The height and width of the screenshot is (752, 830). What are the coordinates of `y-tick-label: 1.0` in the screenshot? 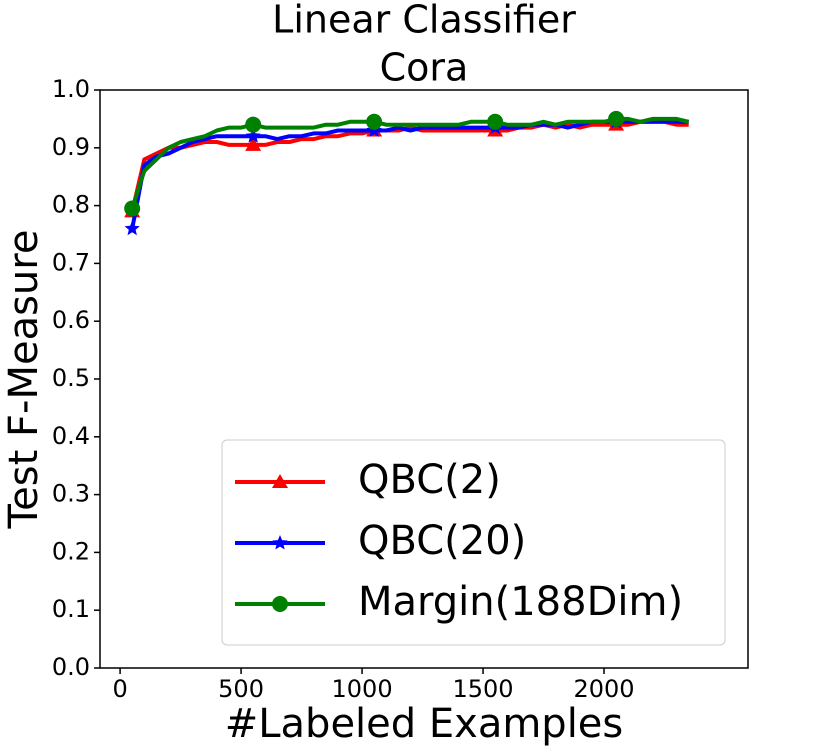 It's located at (71, 89).